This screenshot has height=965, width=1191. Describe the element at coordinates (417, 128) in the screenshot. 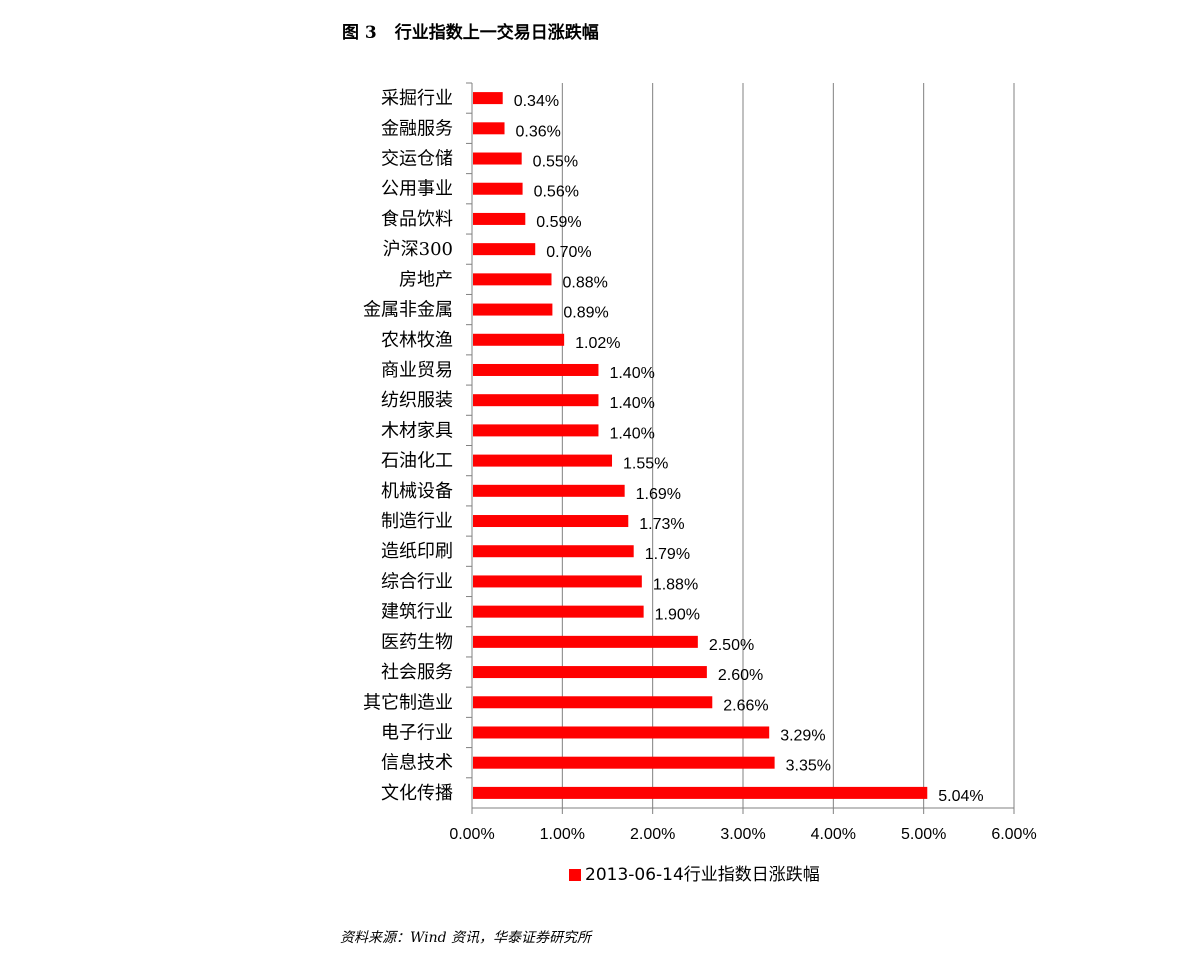

I see `category-label: 金融服务` at that location.